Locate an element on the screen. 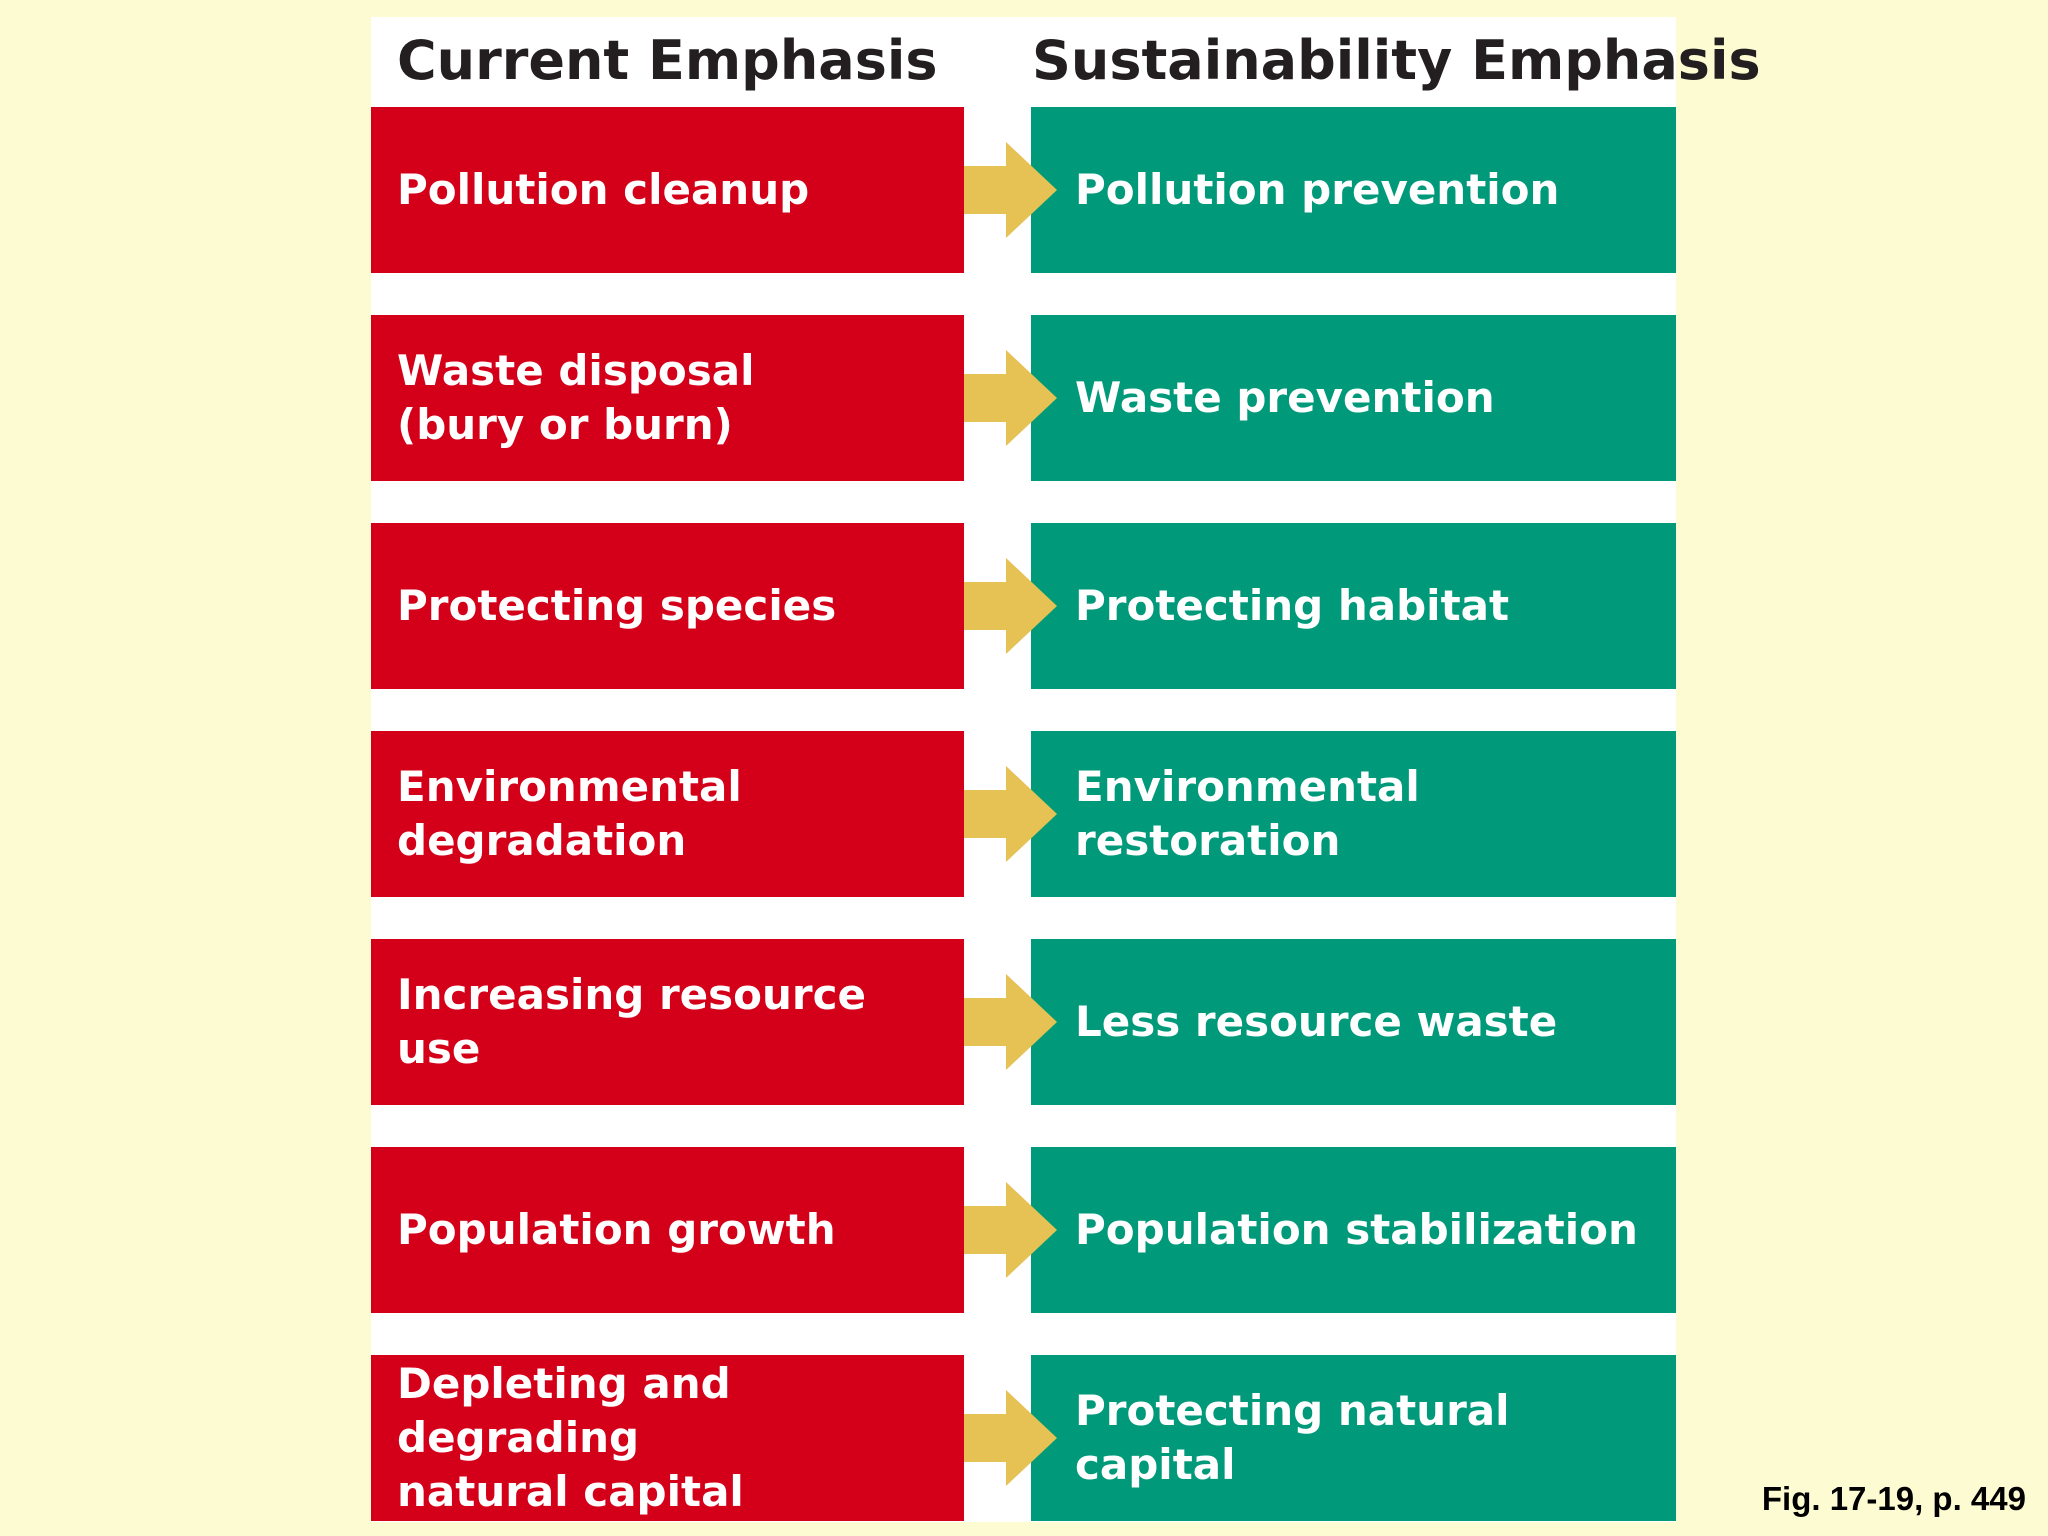 The height and width of the screenshot is (1536, 2048). current-emphasis-label-line: Pollution cleanup is located at coordinates (603, 189).